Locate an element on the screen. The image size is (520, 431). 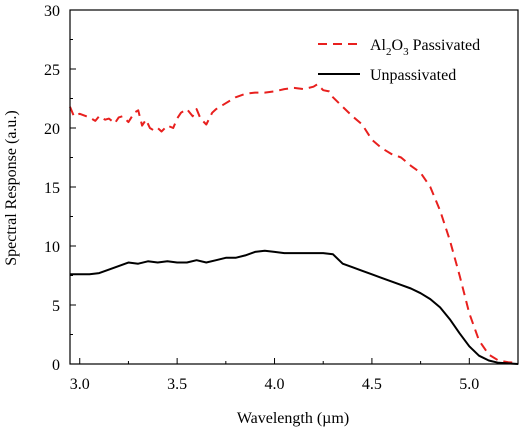
x-tick-label: 3.5 is located at coordinates (177, 384).